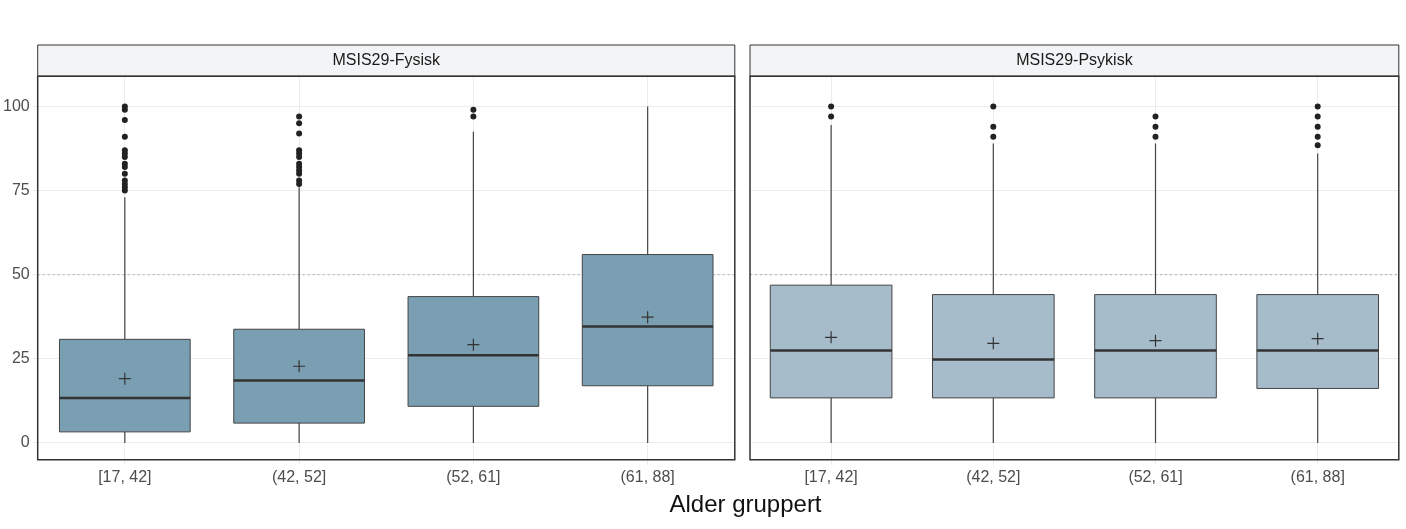  I want to click on y-tick-label: 0, so click(25, 442).